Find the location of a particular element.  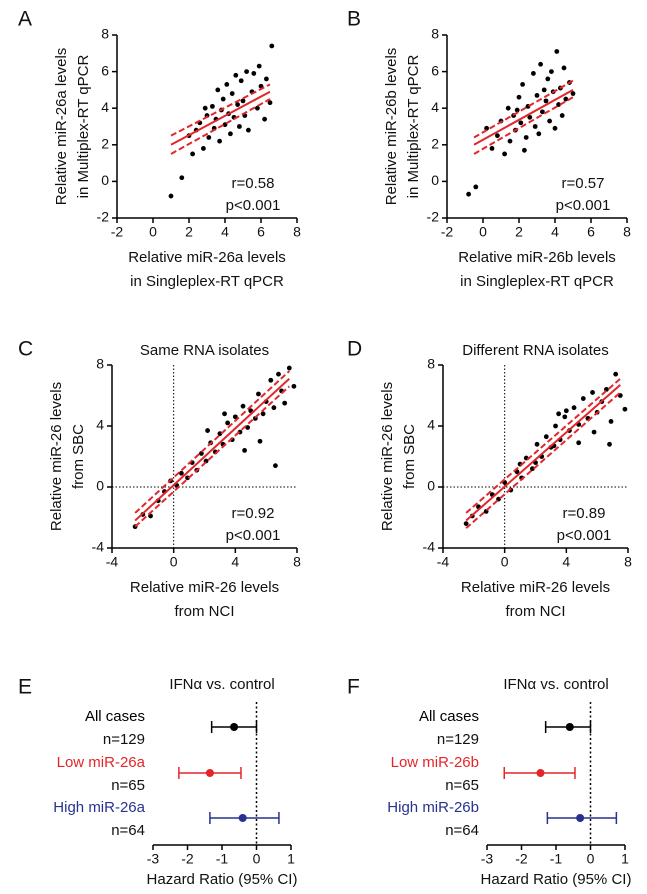

y-axis-label: Relative miR-26 levels is located at coordinates (56, 456).